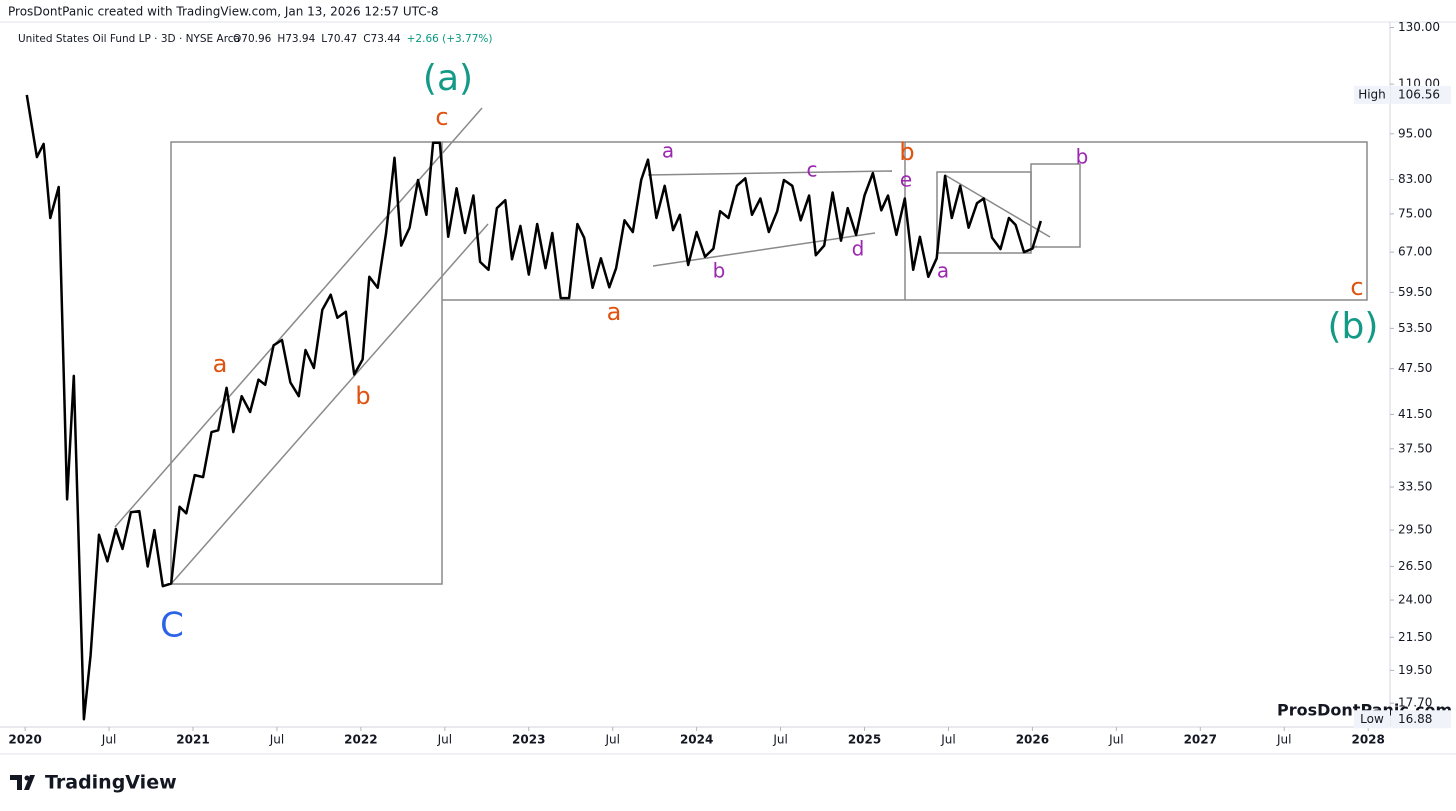  What do you see at coordinates (296, 39) in the screenshot?
I see `ohlc-value: H73.94` at bounding box center [296, 39].